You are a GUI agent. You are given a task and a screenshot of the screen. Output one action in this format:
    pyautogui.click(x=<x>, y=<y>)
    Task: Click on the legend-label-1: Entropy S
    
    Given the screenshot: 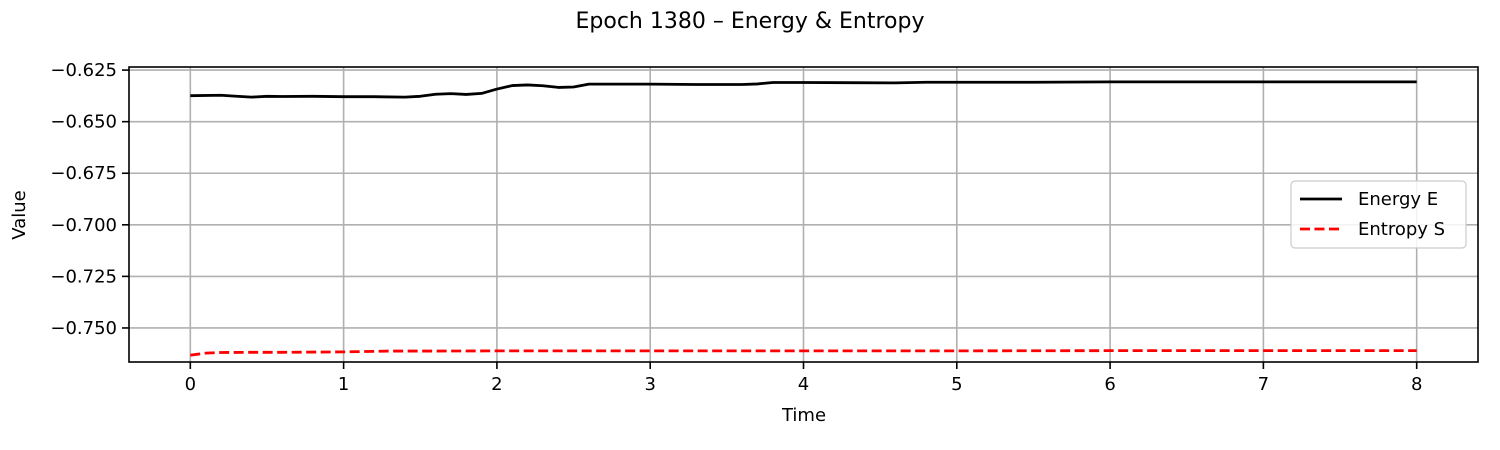 What is the action you would take?
    pyautogui.click(x=1401, y=229)
    